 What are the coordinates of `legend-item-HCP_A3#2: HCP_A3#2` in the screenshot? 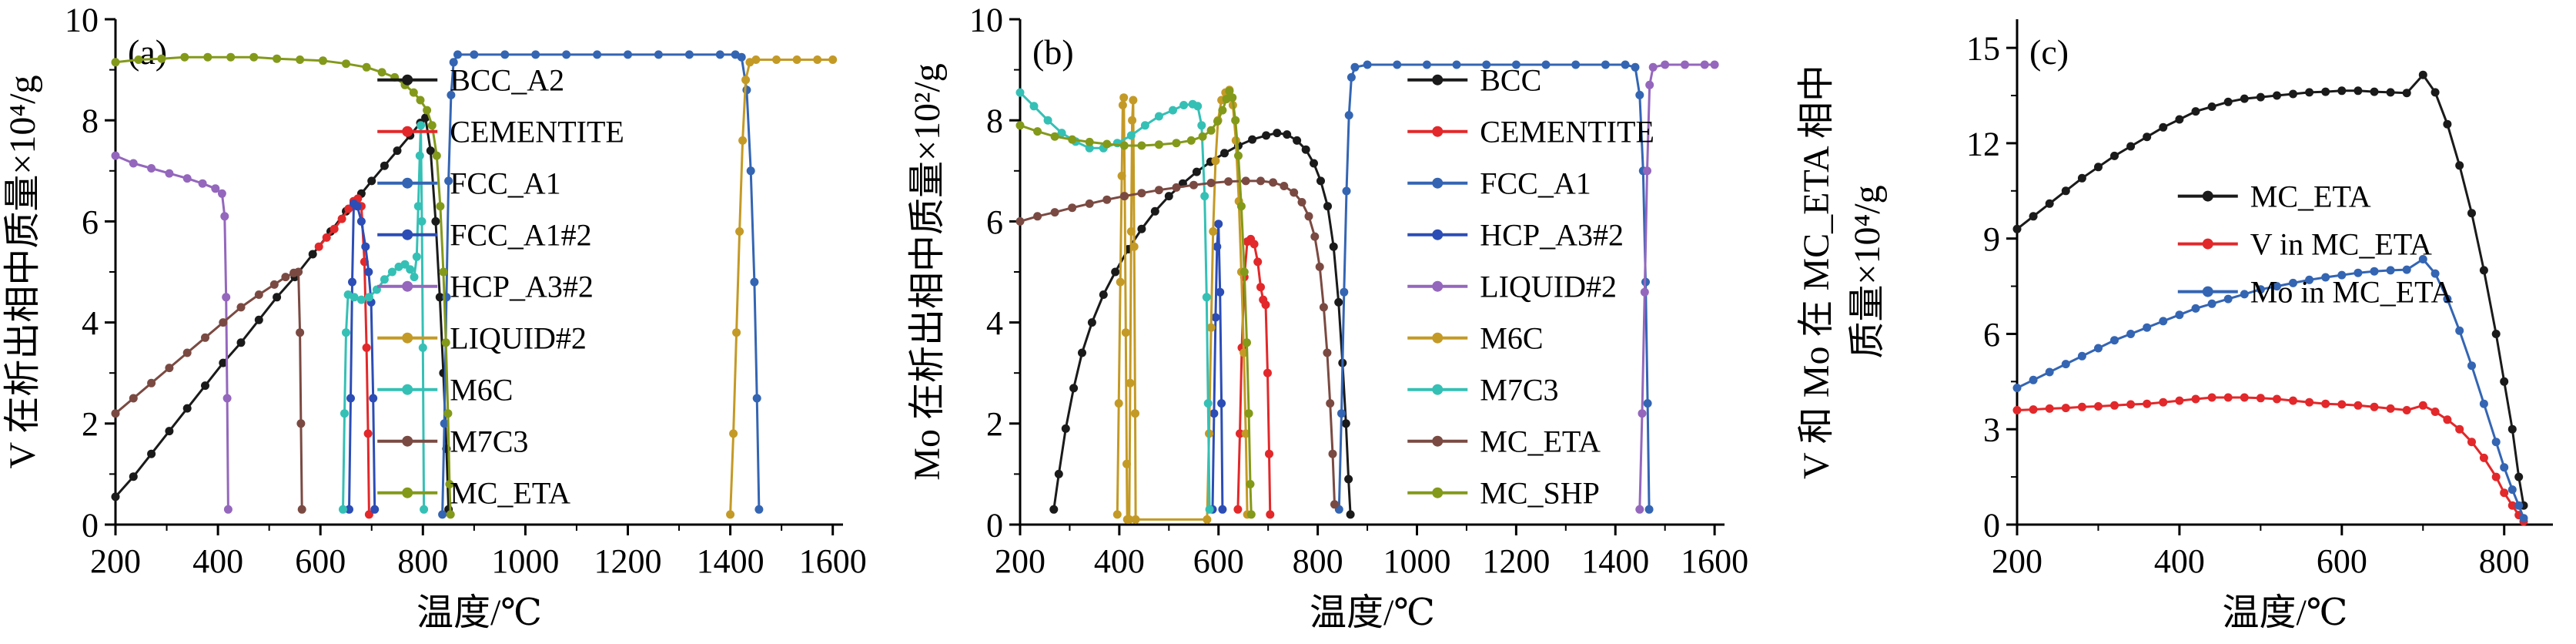 It's located at (486, 287).